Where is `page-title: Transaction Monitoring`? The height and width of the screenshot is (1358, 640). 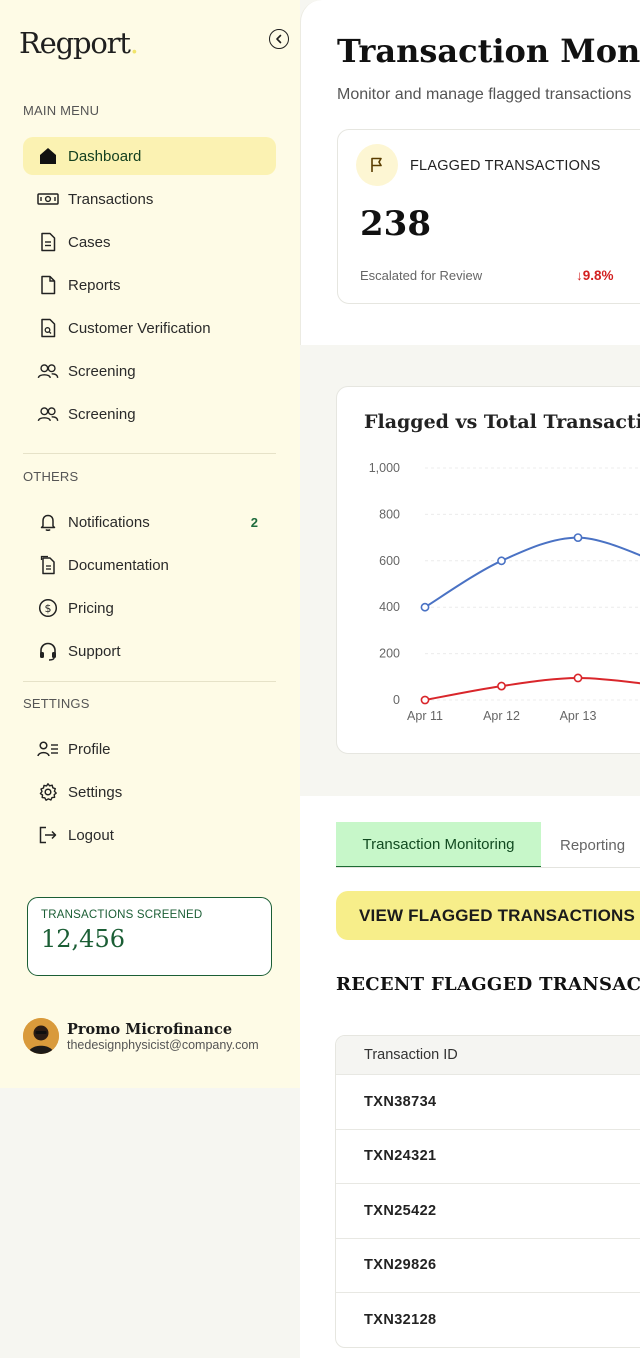
page-title: Transaction Monitoring is located at coordinates (488, 51).